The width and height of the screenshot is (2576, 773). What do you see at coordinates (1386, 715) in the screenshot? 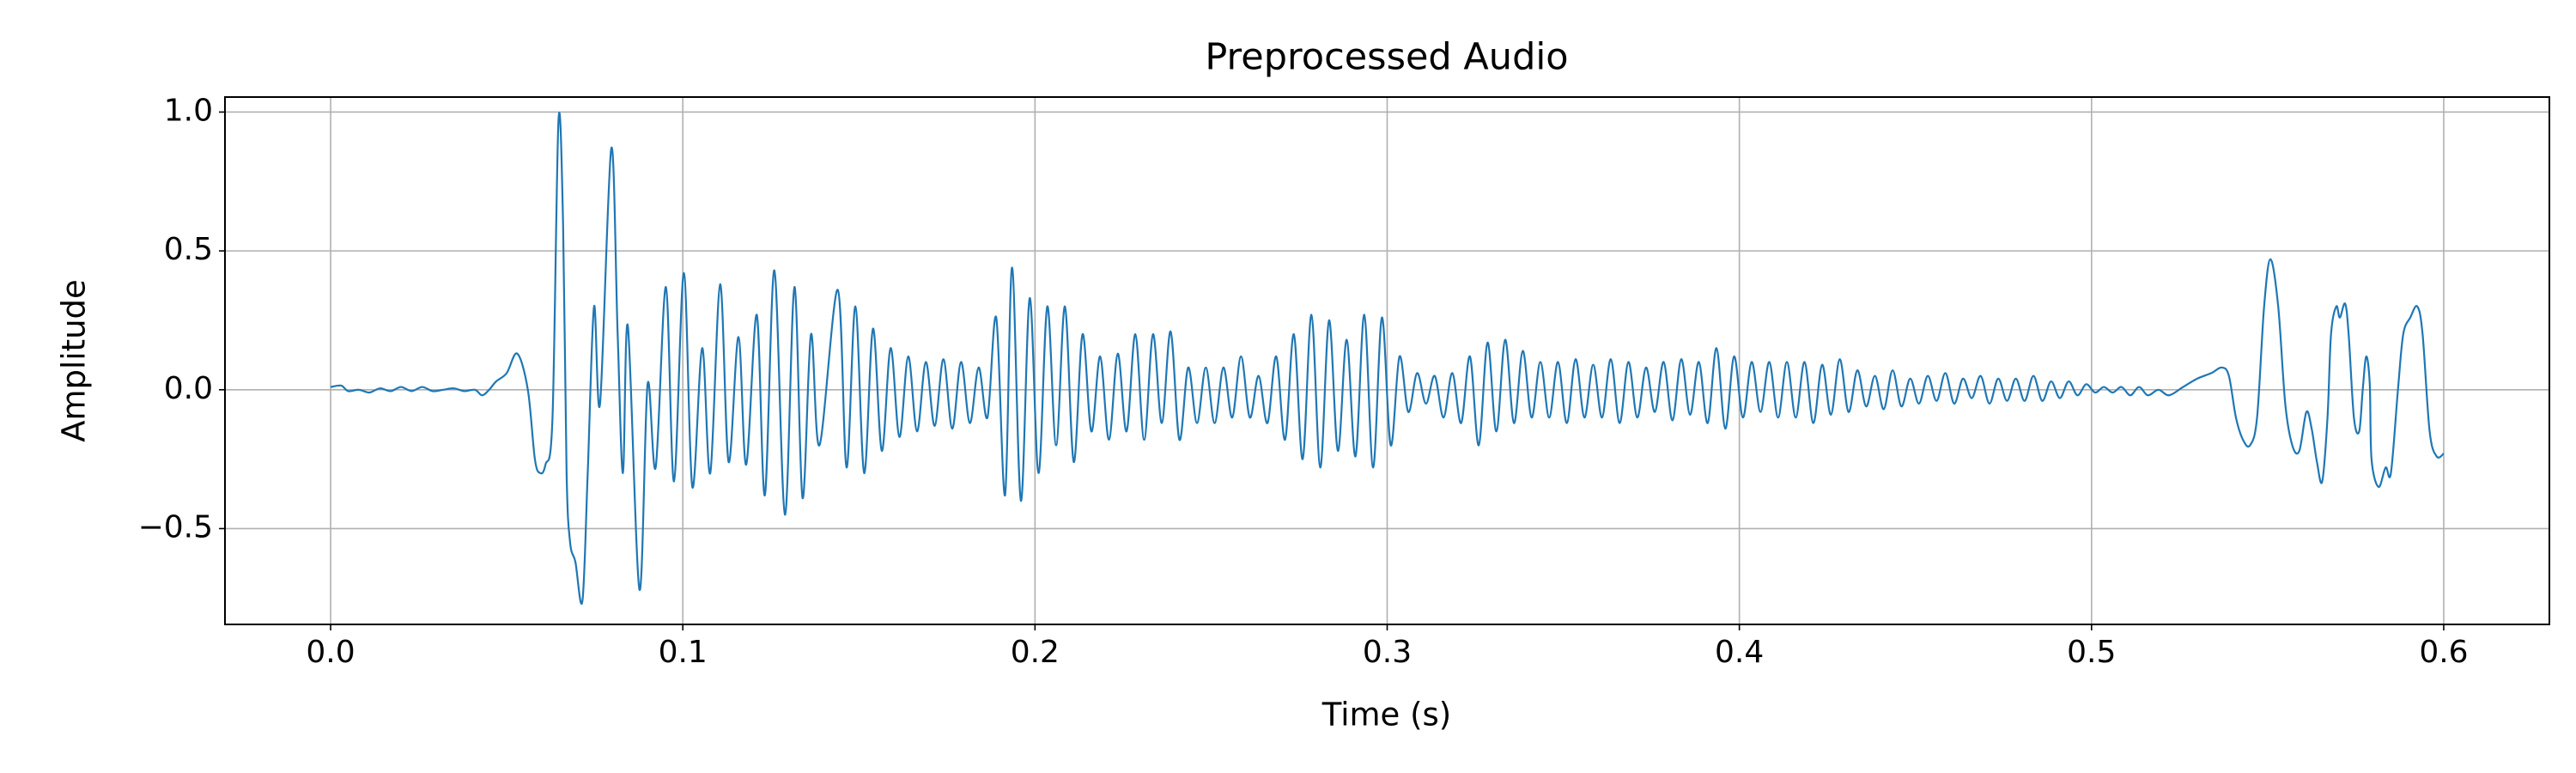
I see `x-axis-label: Time (s)` at bounding box center [1386, 715].